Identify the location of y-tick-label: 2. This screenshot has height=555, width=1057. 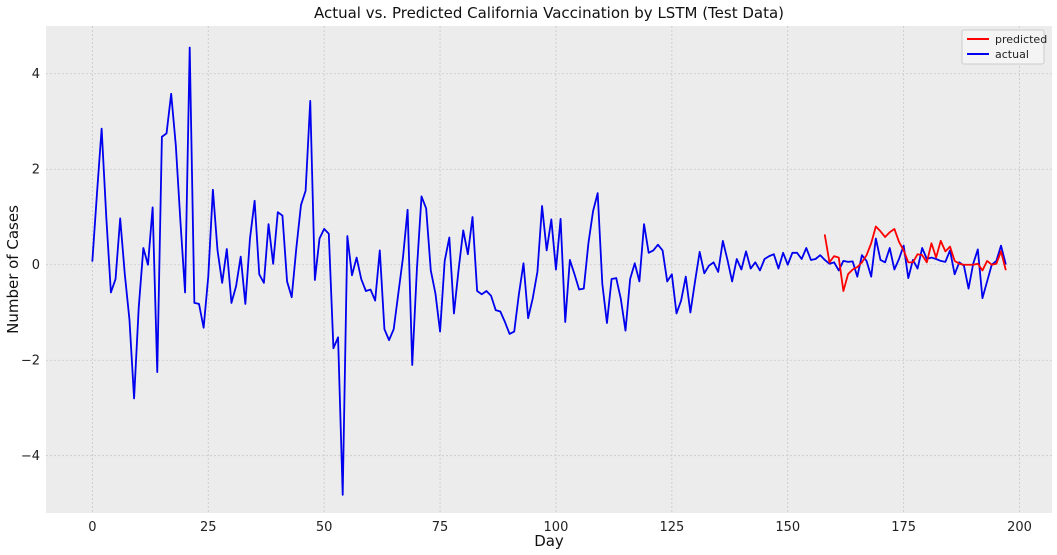
(36, 170).